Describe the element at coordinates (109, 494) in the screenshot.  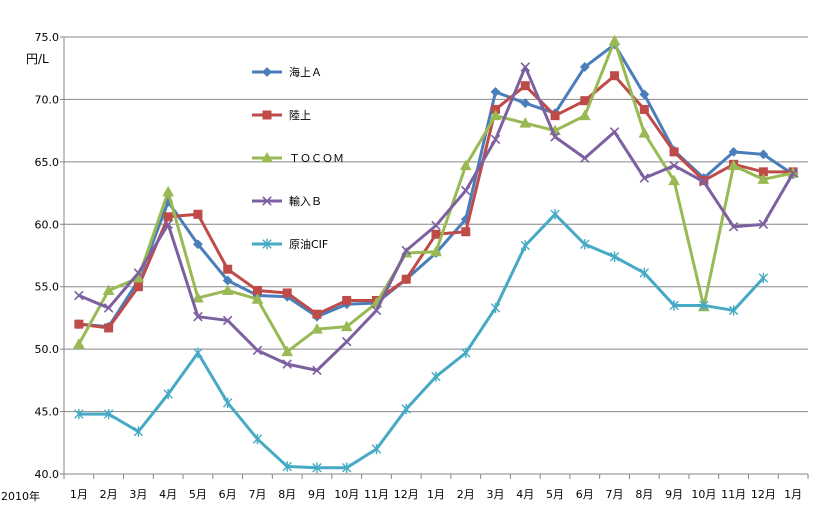
I see `x-tick-label: 2月` at that location.